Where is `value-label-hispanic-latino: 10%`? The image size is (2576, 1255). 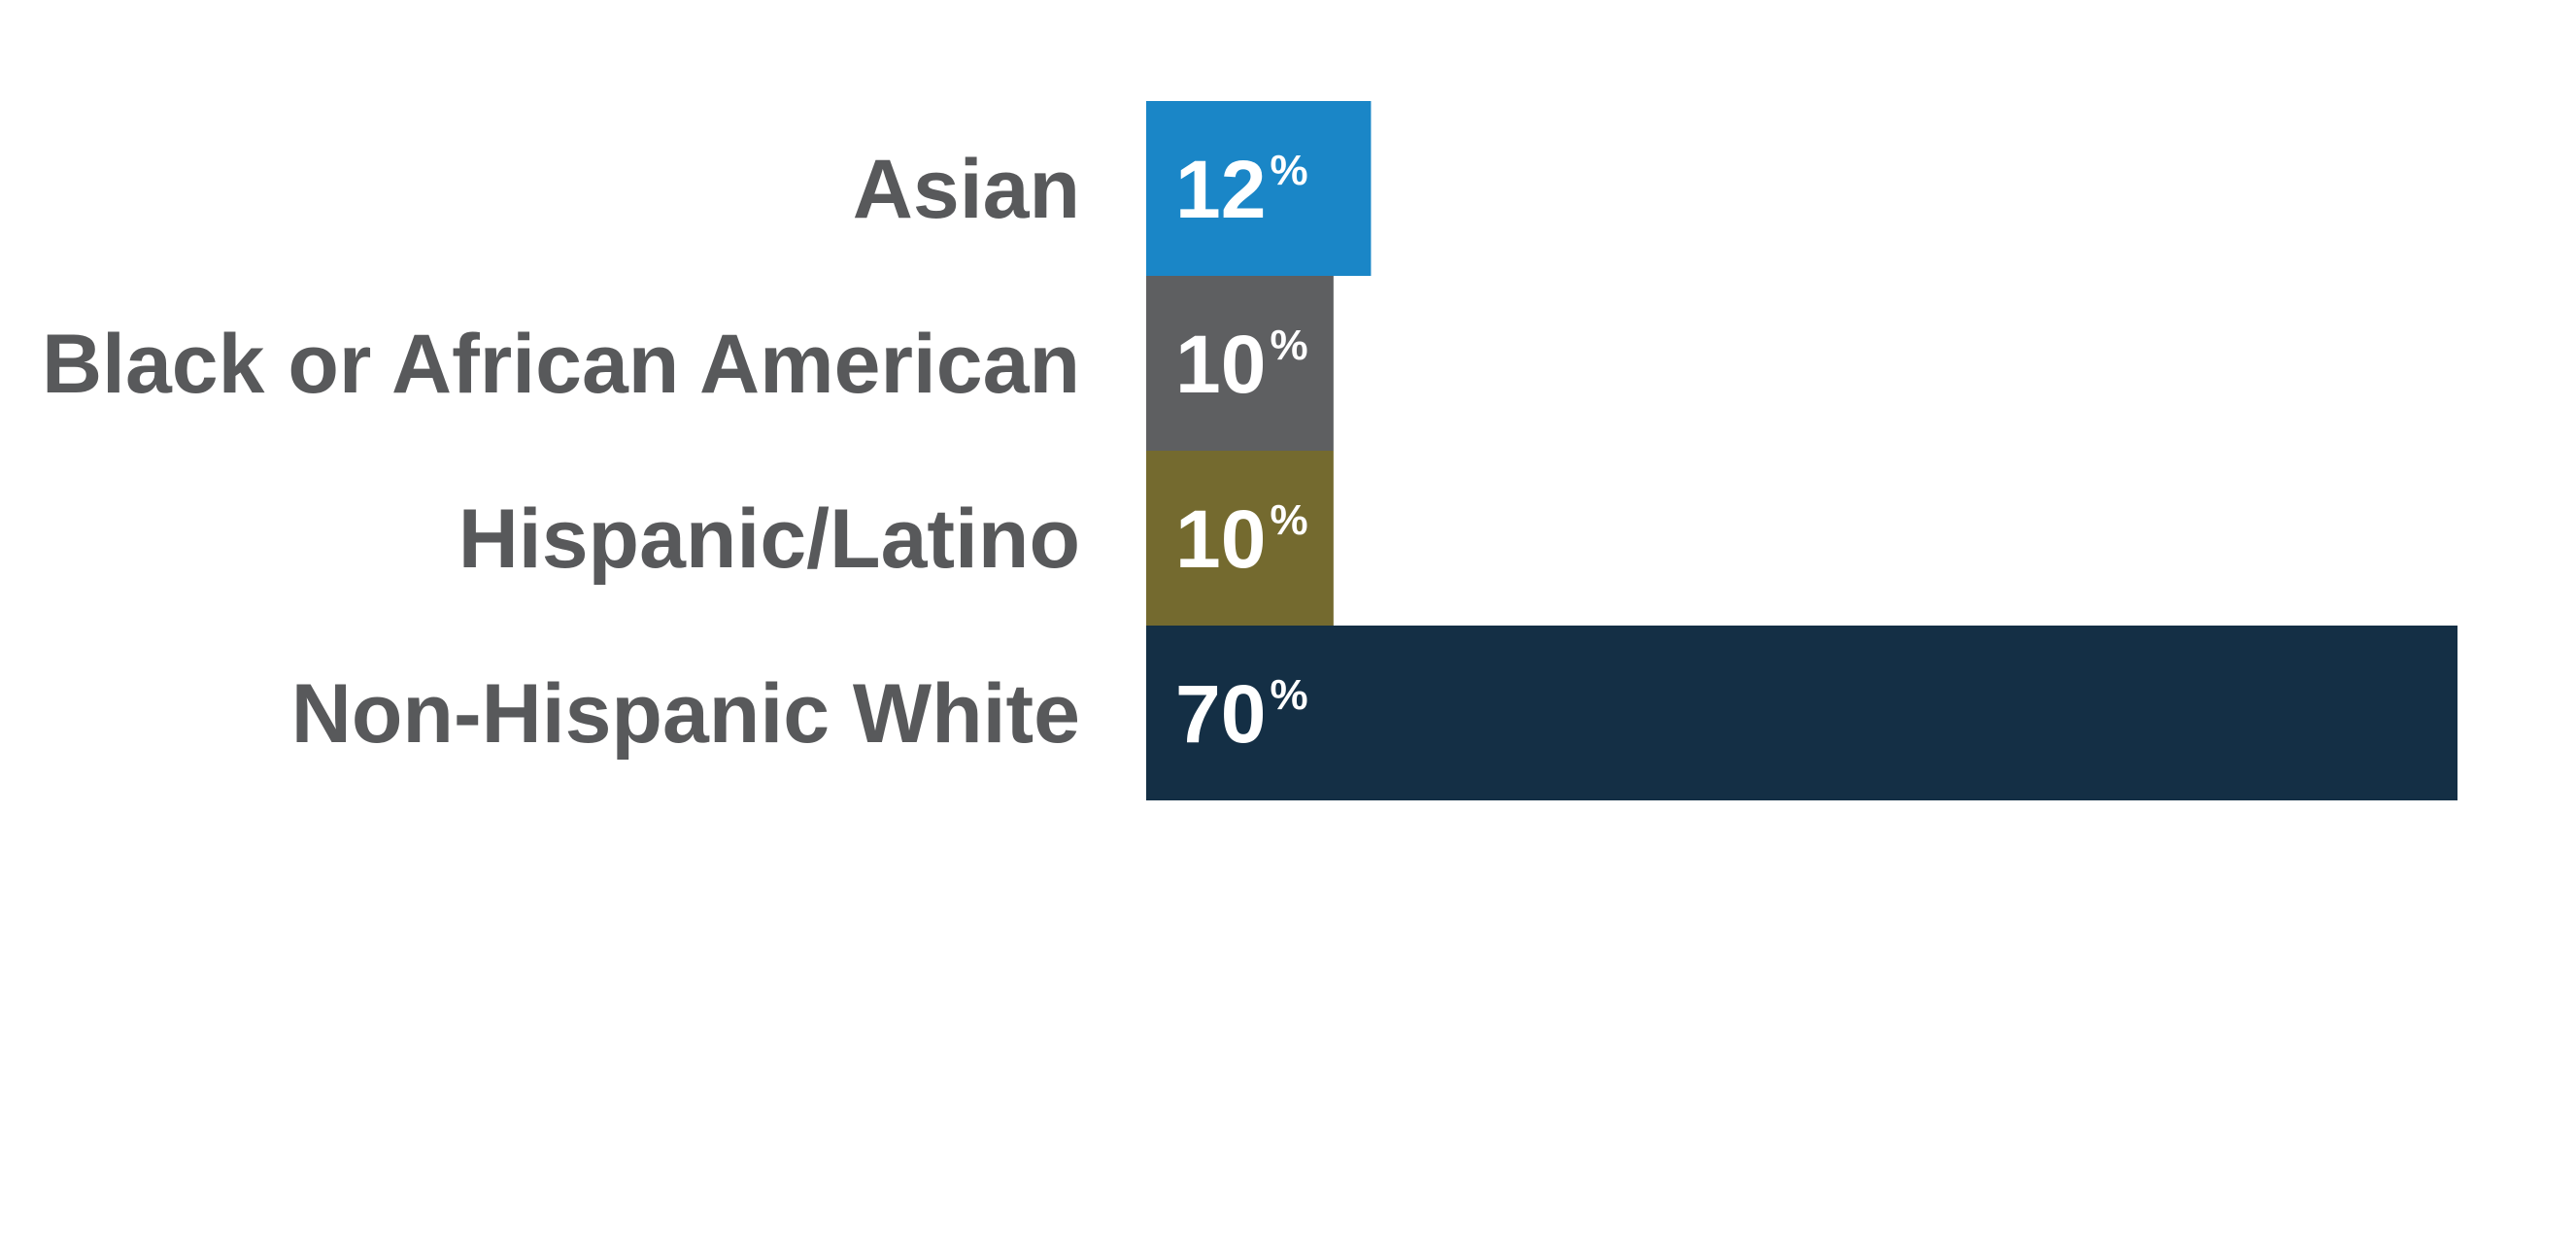 value-label-hispanic-latino: 10% is located at coordinates (1241, 539).